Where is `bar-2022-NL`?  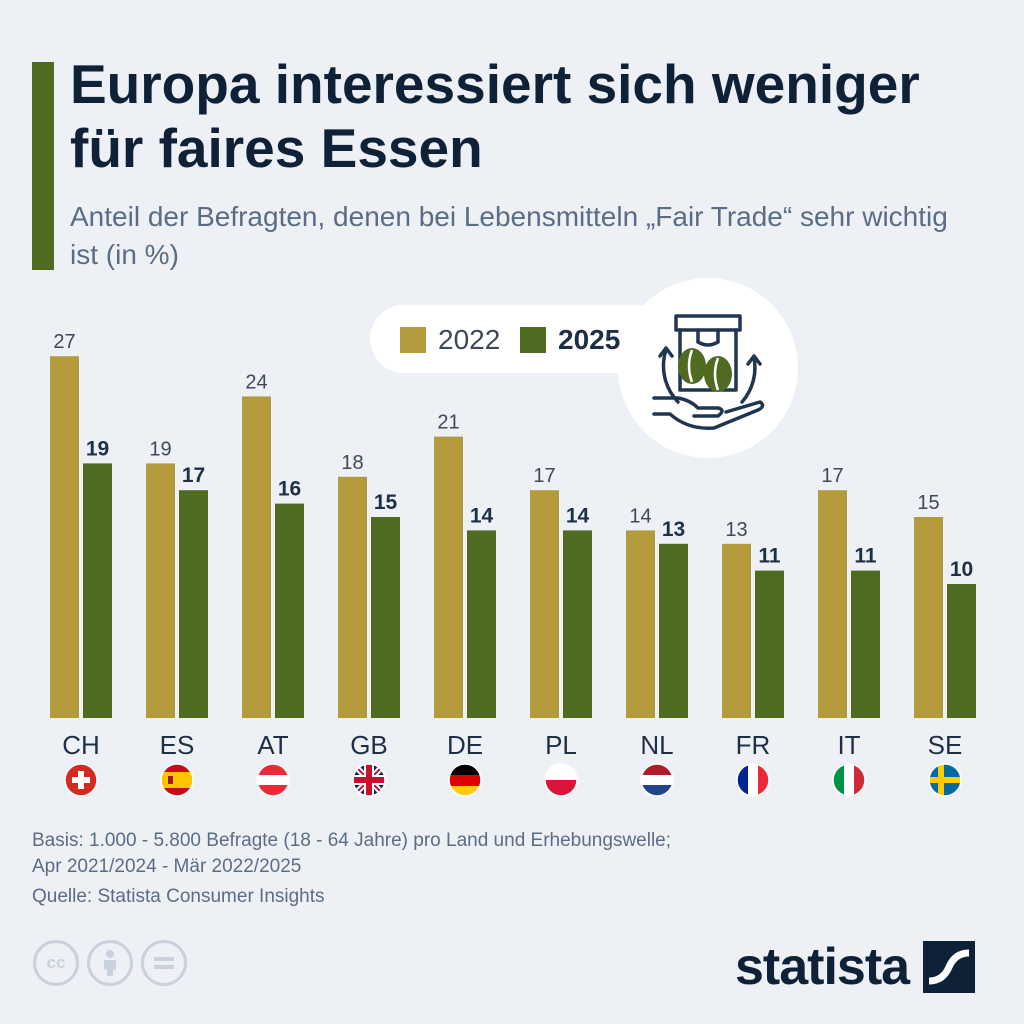 bar-2022-NL is located at coordinates (640, 624).